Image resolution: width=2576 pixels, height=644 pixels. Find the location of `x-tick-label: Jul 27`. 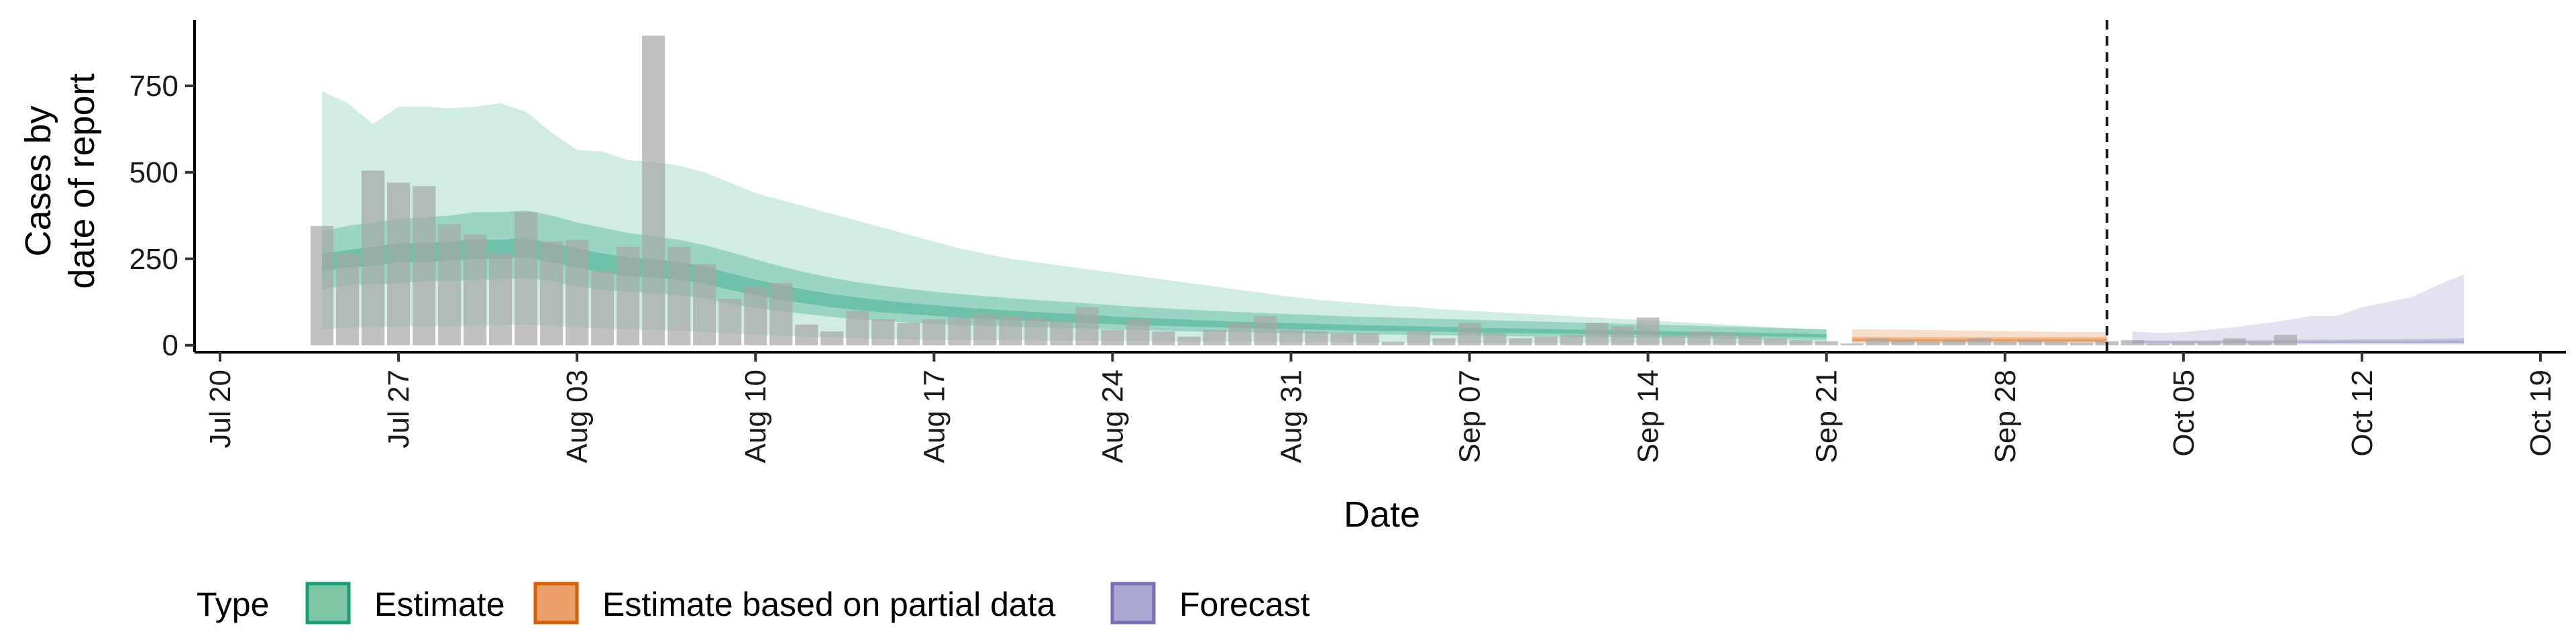

x-tick-label: Jul 27 is located at coordinates (398, 409).